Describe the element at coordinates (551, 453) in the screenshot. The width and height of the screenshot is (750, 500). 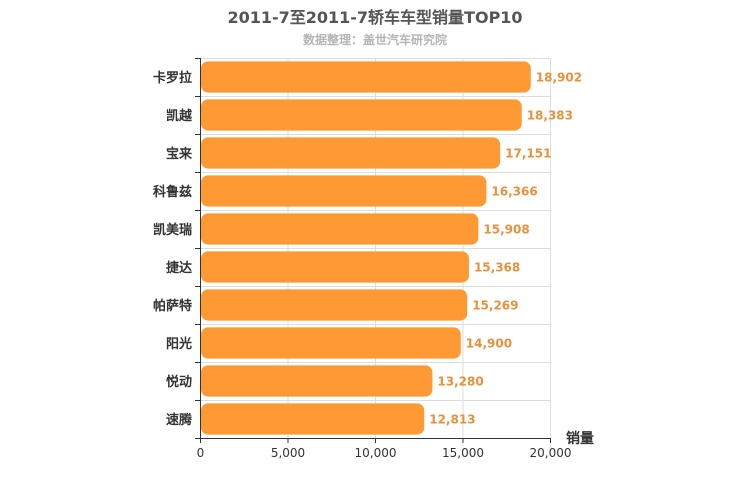
I see `x-tick-label: 20,000` at that location.